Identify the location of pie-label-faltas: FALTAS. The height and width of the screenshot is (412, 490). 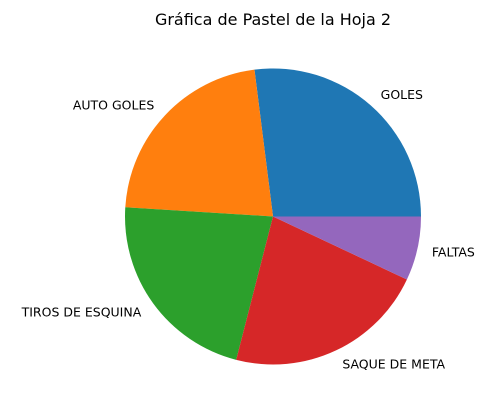
(453, 252).